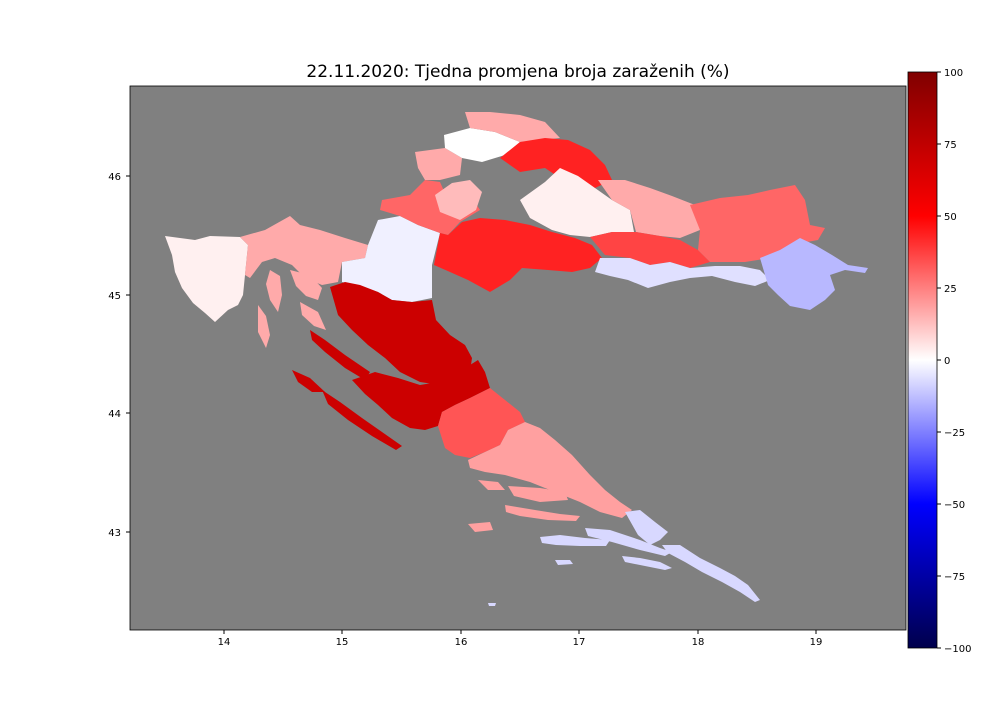  I want to click on region-istria, so click(206, 279).